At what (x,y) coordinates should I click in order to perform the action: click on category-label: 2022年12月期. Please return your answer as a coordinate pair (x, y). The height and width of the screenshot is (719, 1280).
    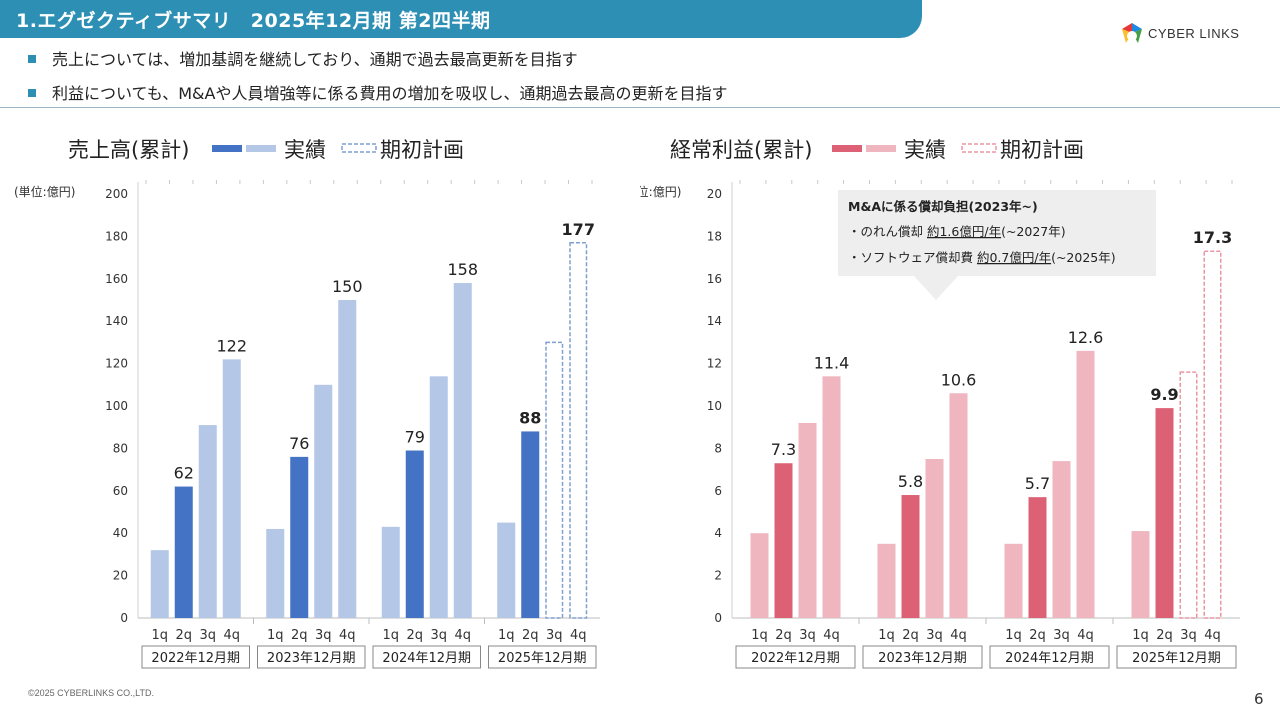
    Looking at the image, I should click on (195, 658).